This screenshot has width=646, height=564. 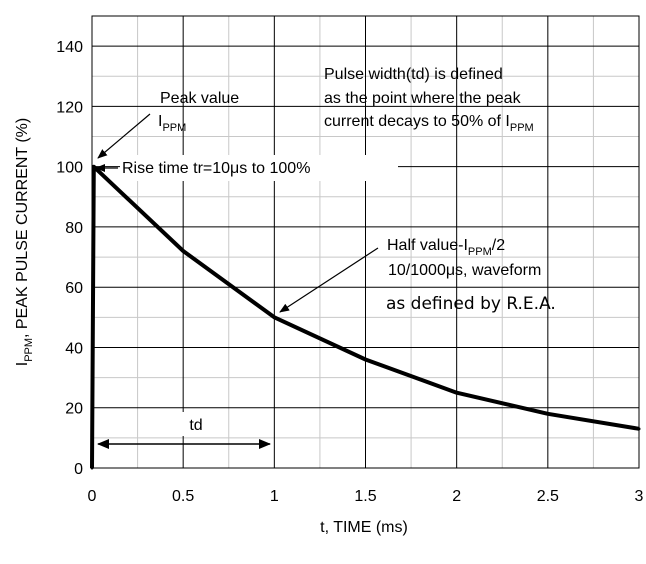 I want to click on annotation-td-bg, so click(x=196, y=424).